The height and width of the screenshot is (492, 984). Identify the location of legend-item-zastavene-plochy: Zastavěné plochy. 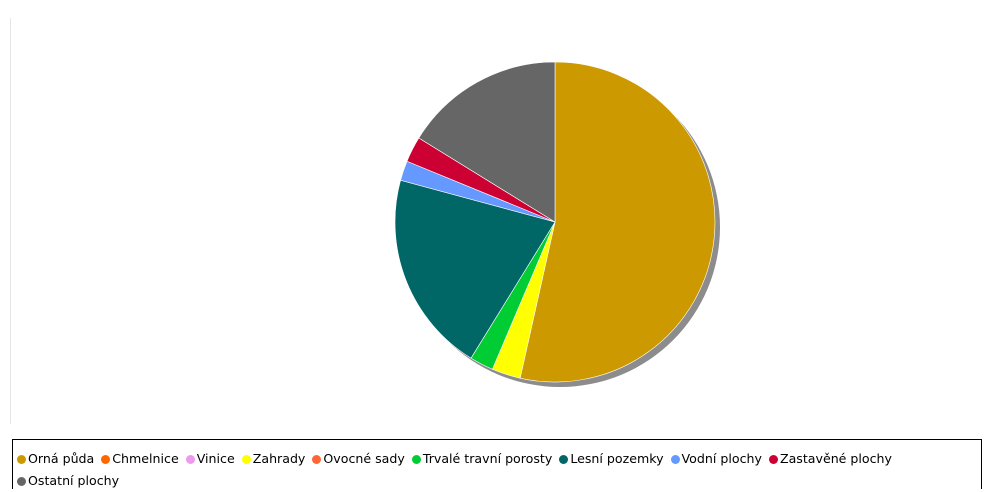
(830, 459).